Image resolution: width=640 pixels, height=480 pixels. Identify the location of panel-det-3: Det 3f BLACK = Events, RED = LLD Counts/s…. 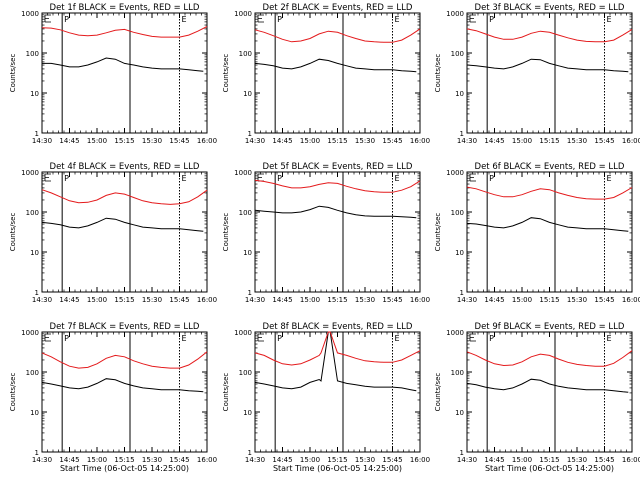
(537, 74).